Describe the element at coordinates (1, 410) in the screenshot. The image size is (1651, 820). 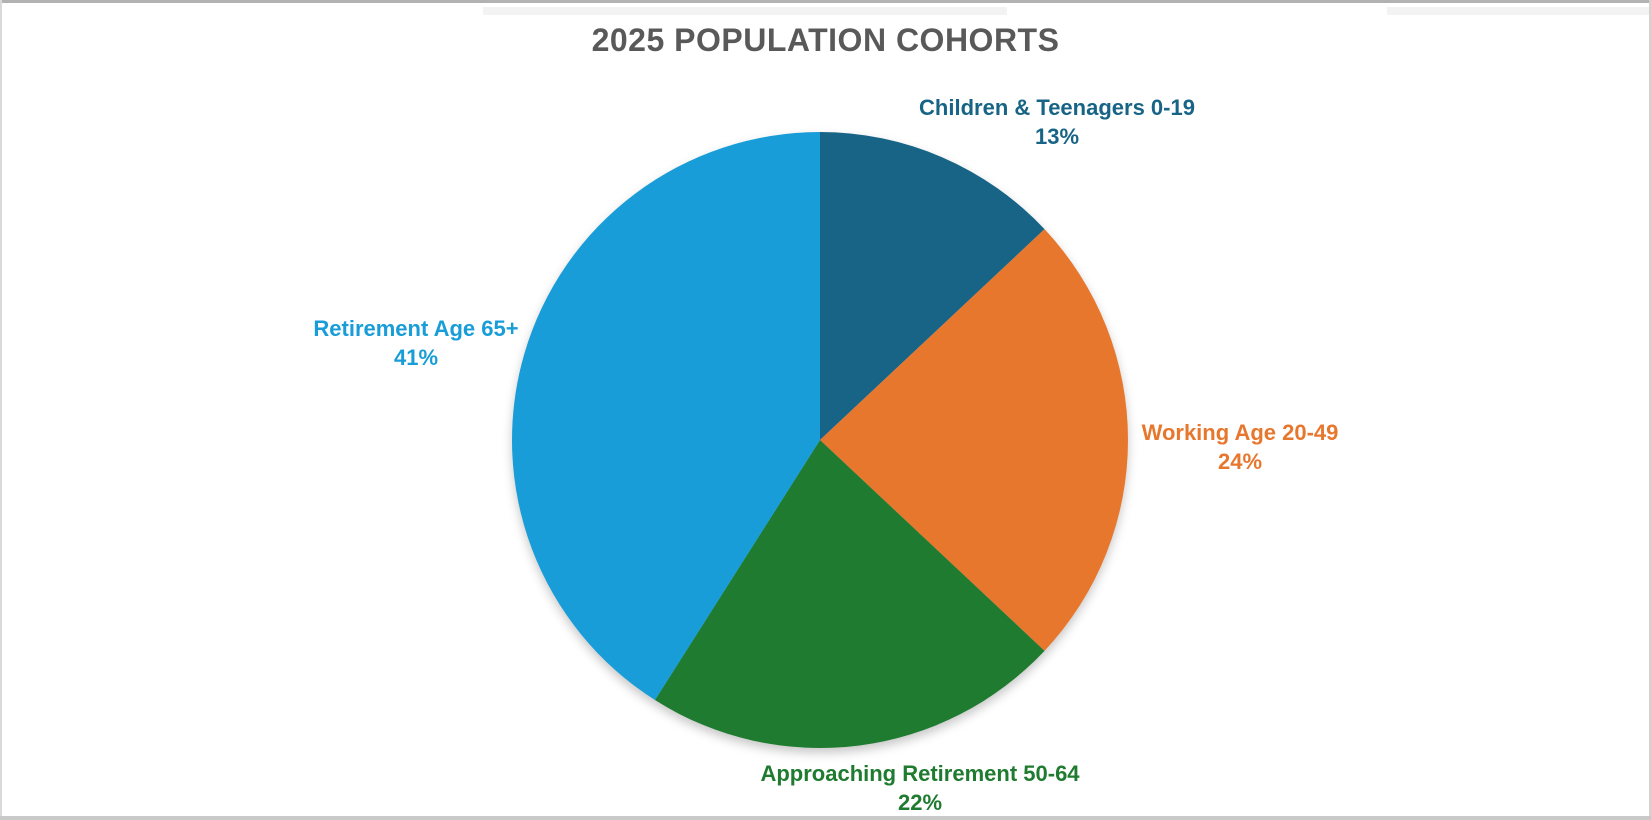
I see `window-border-left` at that location.